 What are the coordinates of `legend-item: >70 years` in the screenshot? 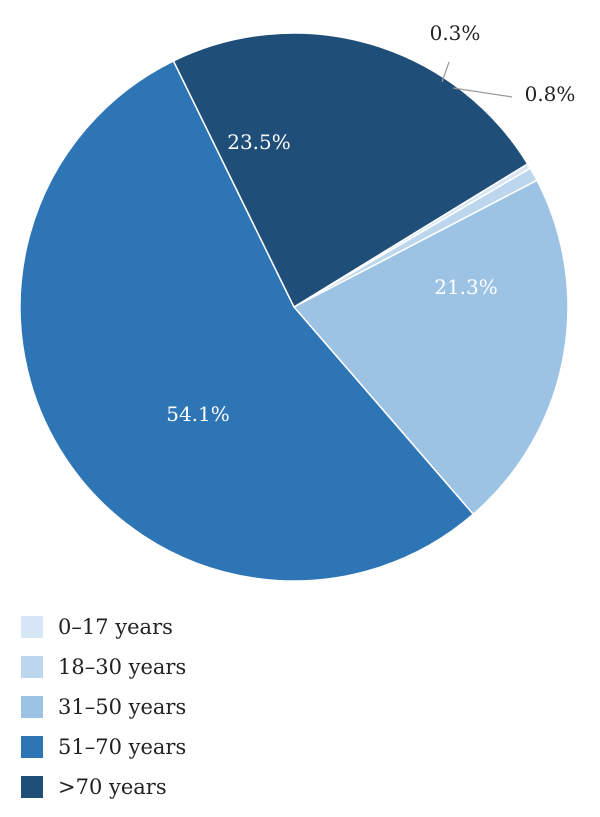 It's located at (103, 787).